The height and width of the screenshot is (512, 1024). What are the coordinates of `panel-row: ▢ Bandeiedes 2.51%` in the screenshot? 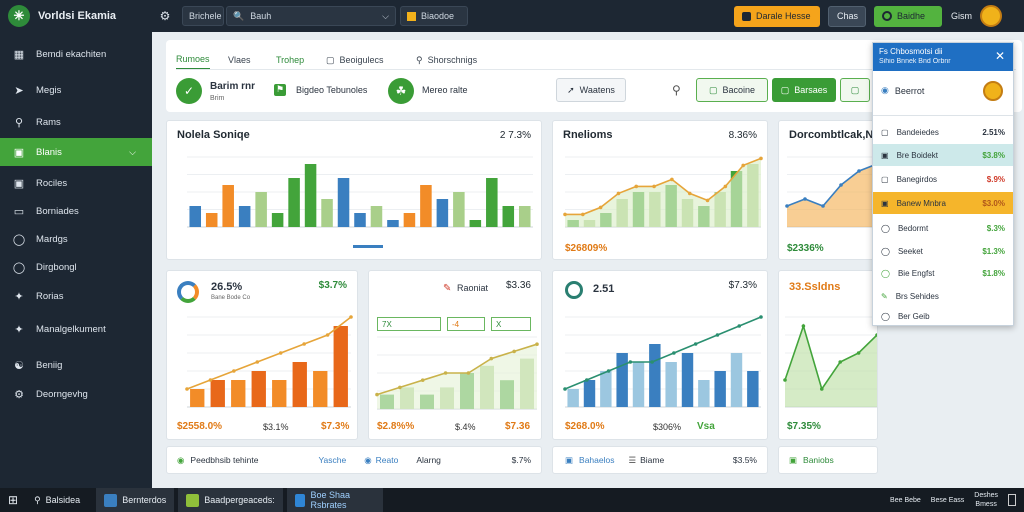 It's located at (943, 132).